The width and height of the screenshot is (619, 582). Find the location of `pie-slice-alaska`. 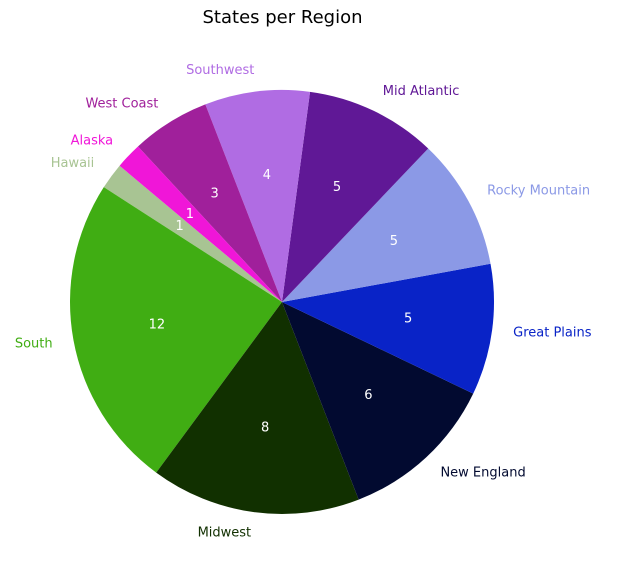

pie-slice-alaska is located at coordinates (200, 224).